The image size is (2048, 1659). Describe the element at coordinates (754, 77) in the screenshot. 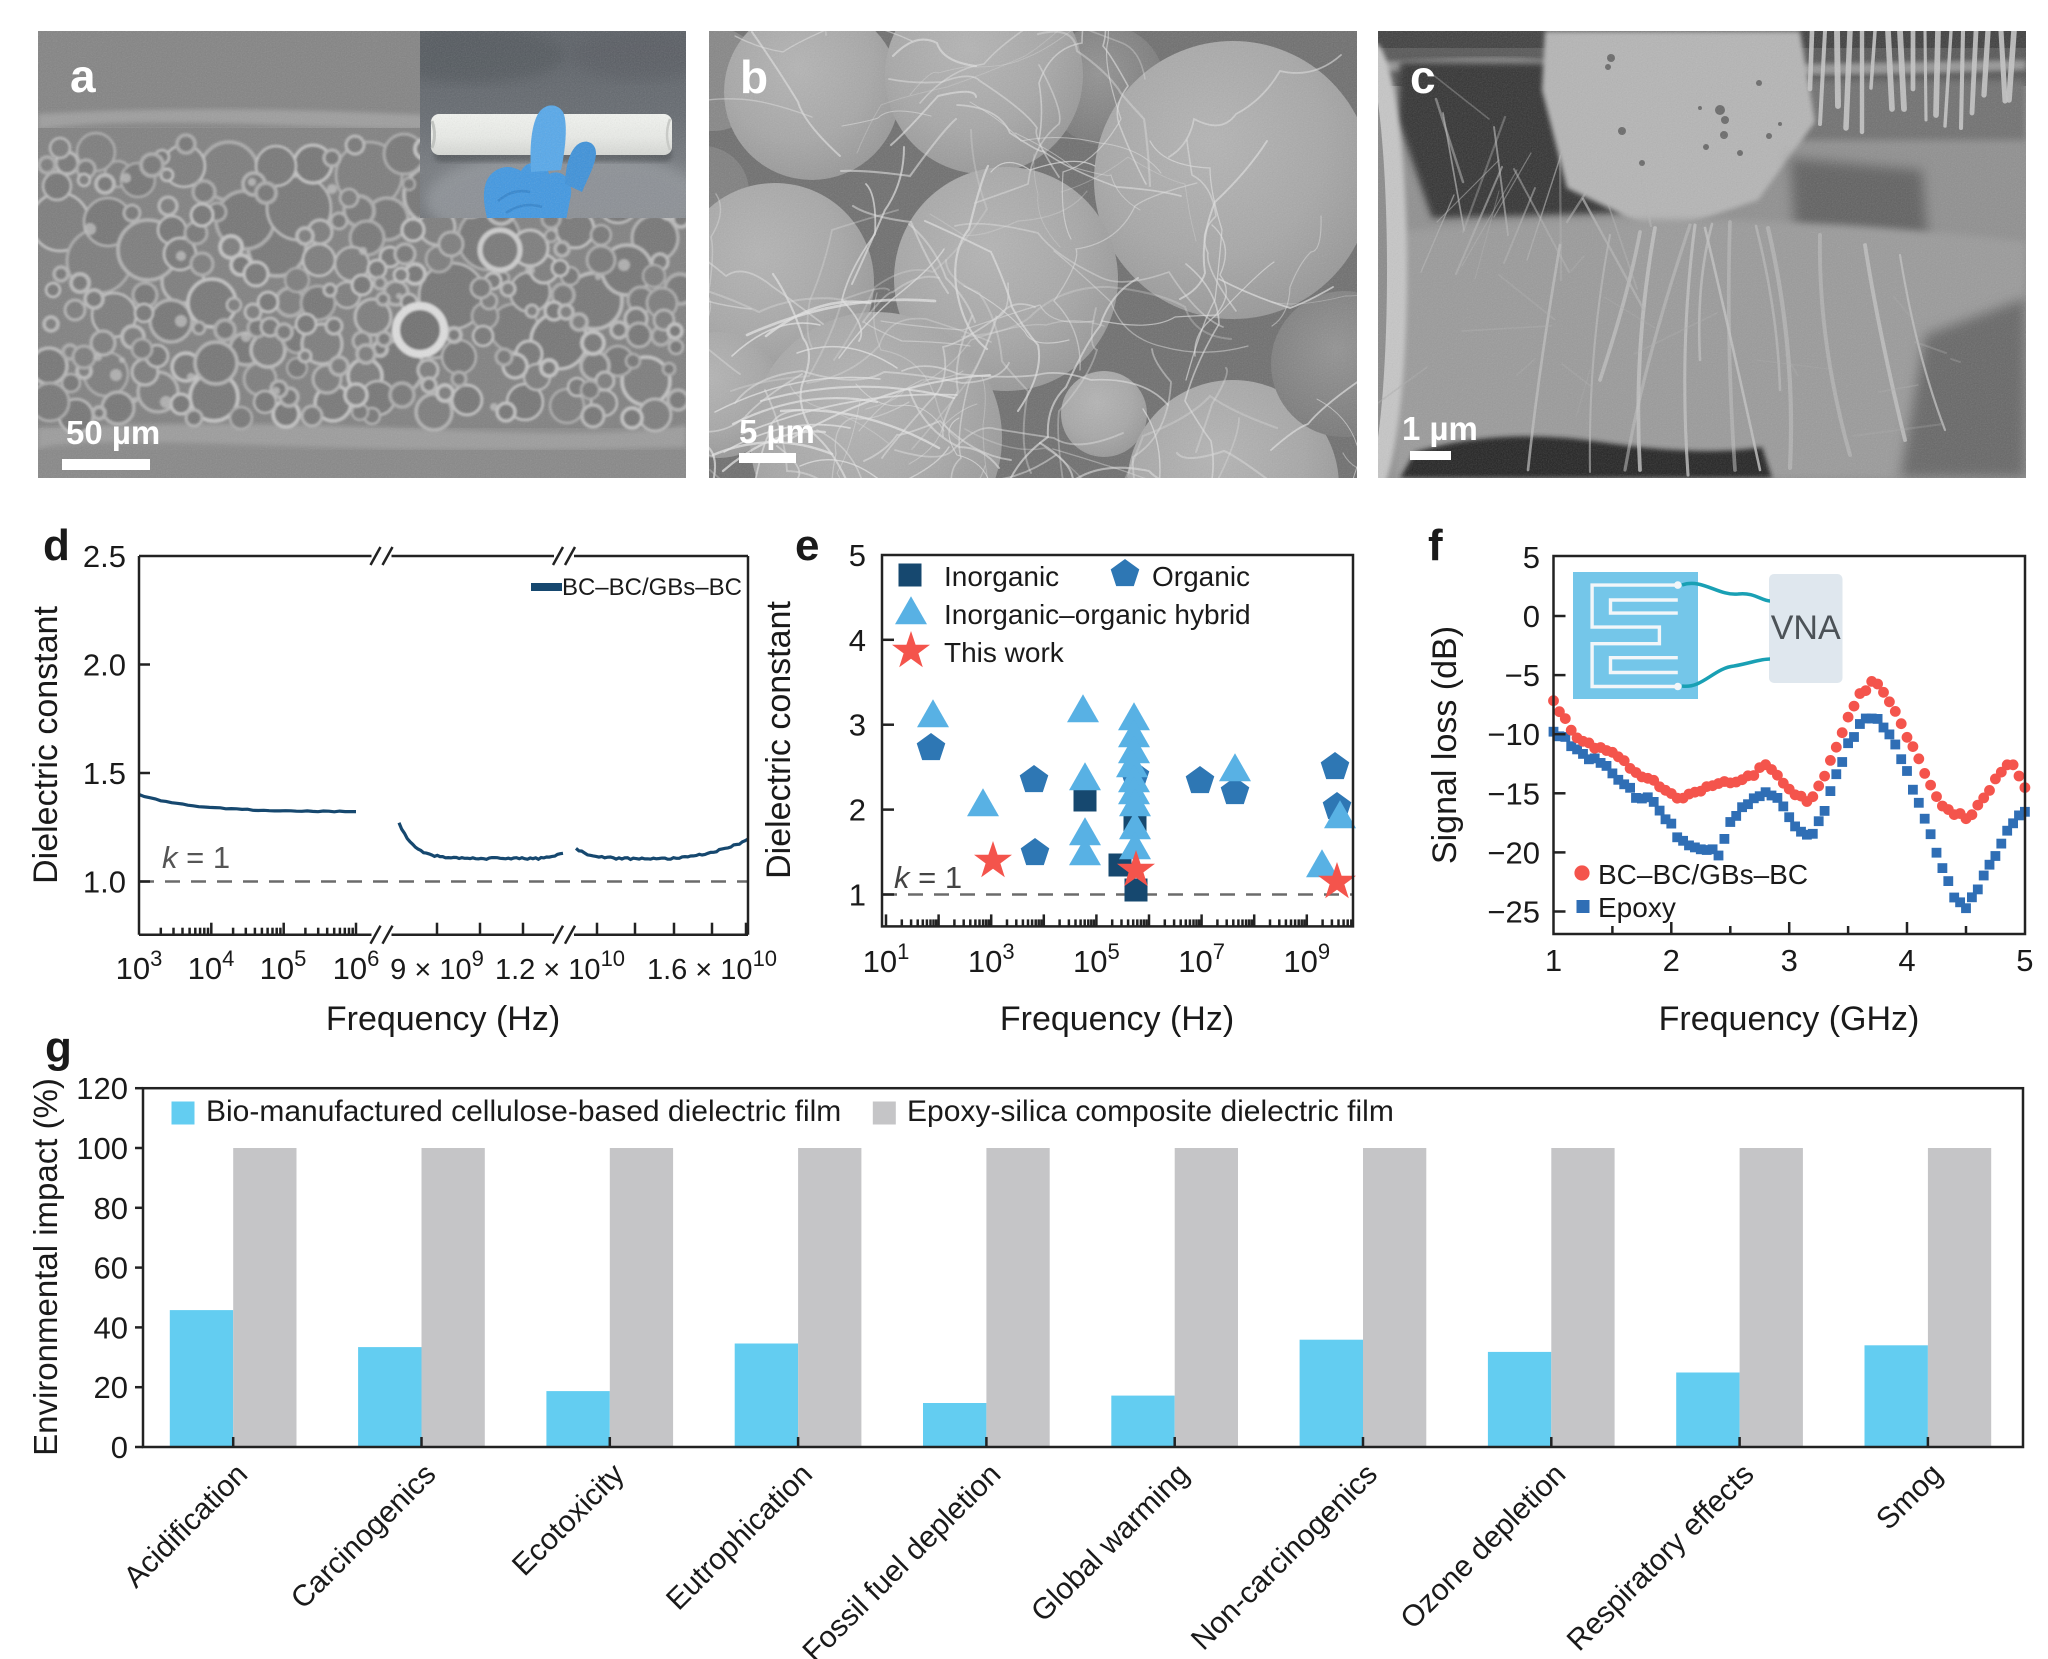

I see `svg-text: b` at that location.